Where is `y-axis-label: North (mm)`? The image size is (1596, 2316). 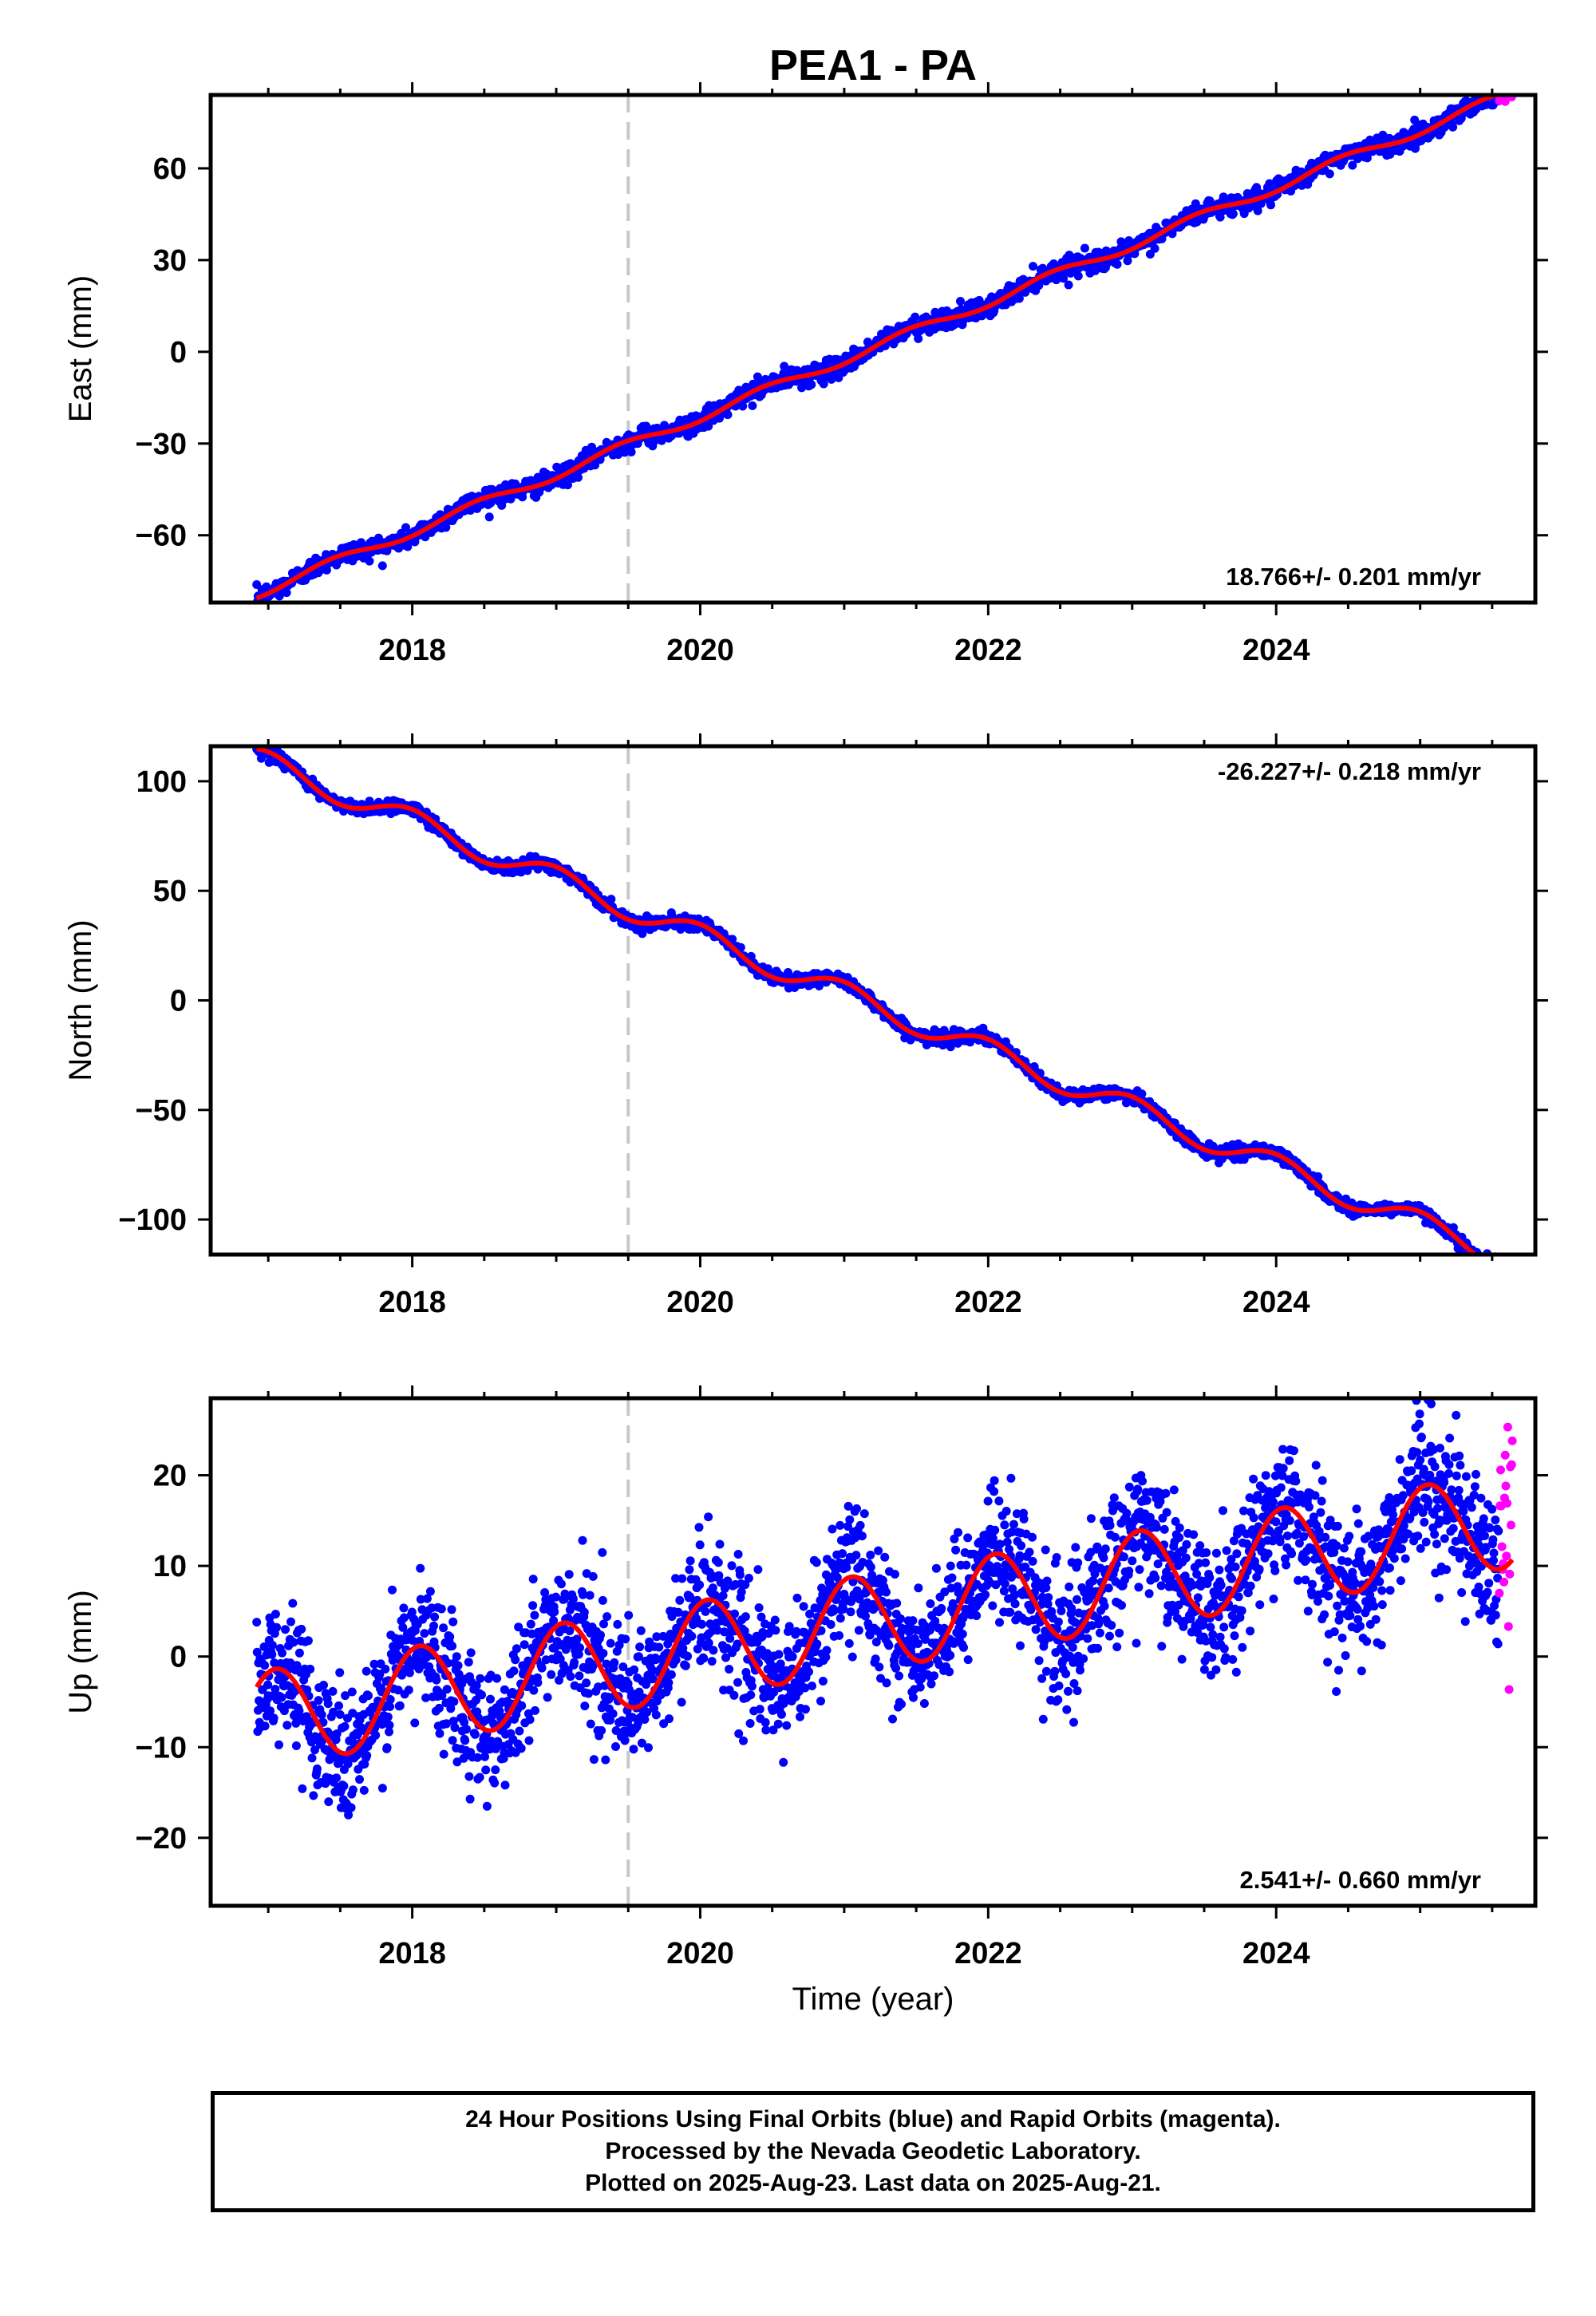
y-axis-label: North (mm) is located at coordinates (80, 1000).